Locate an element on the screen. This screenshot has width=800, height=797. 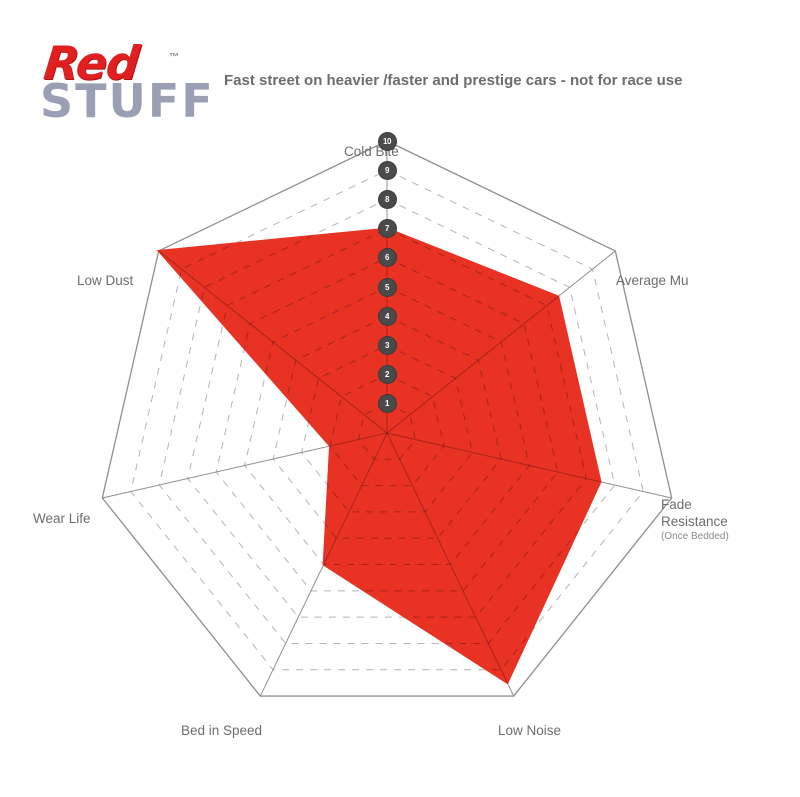
scale-badge-6: 6 is located at coordinates (387, 258).